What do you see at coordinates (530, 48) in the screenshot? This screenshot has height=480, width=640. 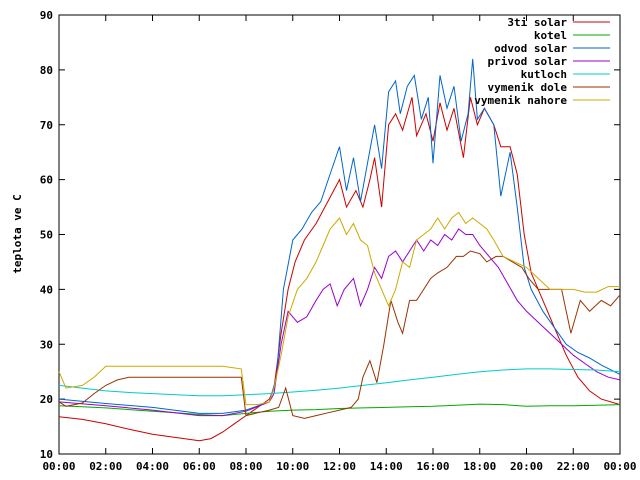 I see `legend-label: odvod solar` at bounding box center [530, 48].